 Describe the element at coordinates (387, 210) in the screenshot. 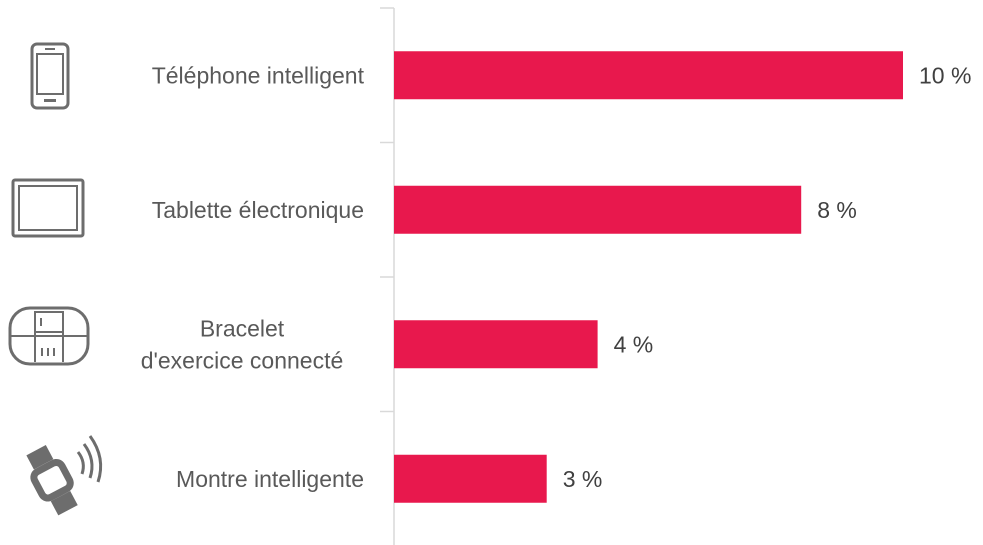

I see `axis-ticks` at that location.